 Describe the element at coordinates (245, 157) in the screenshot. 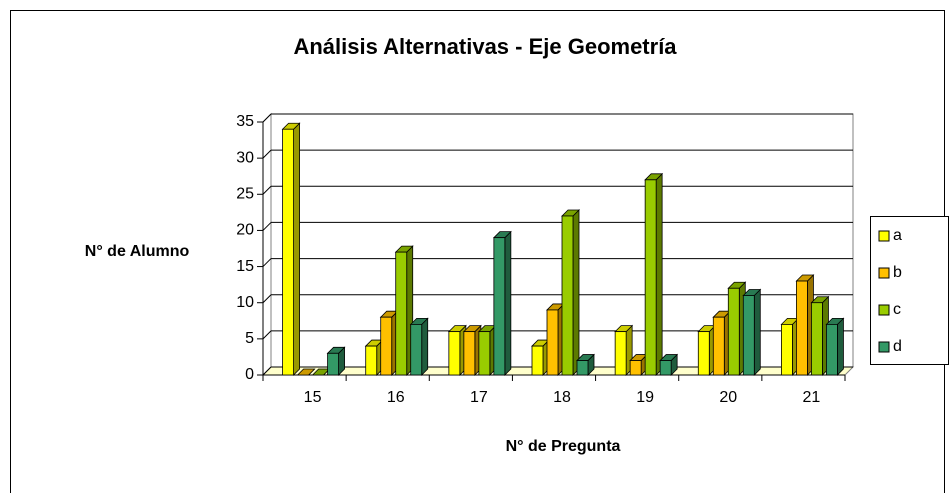

I see `y-tick-label: 30` at that location.